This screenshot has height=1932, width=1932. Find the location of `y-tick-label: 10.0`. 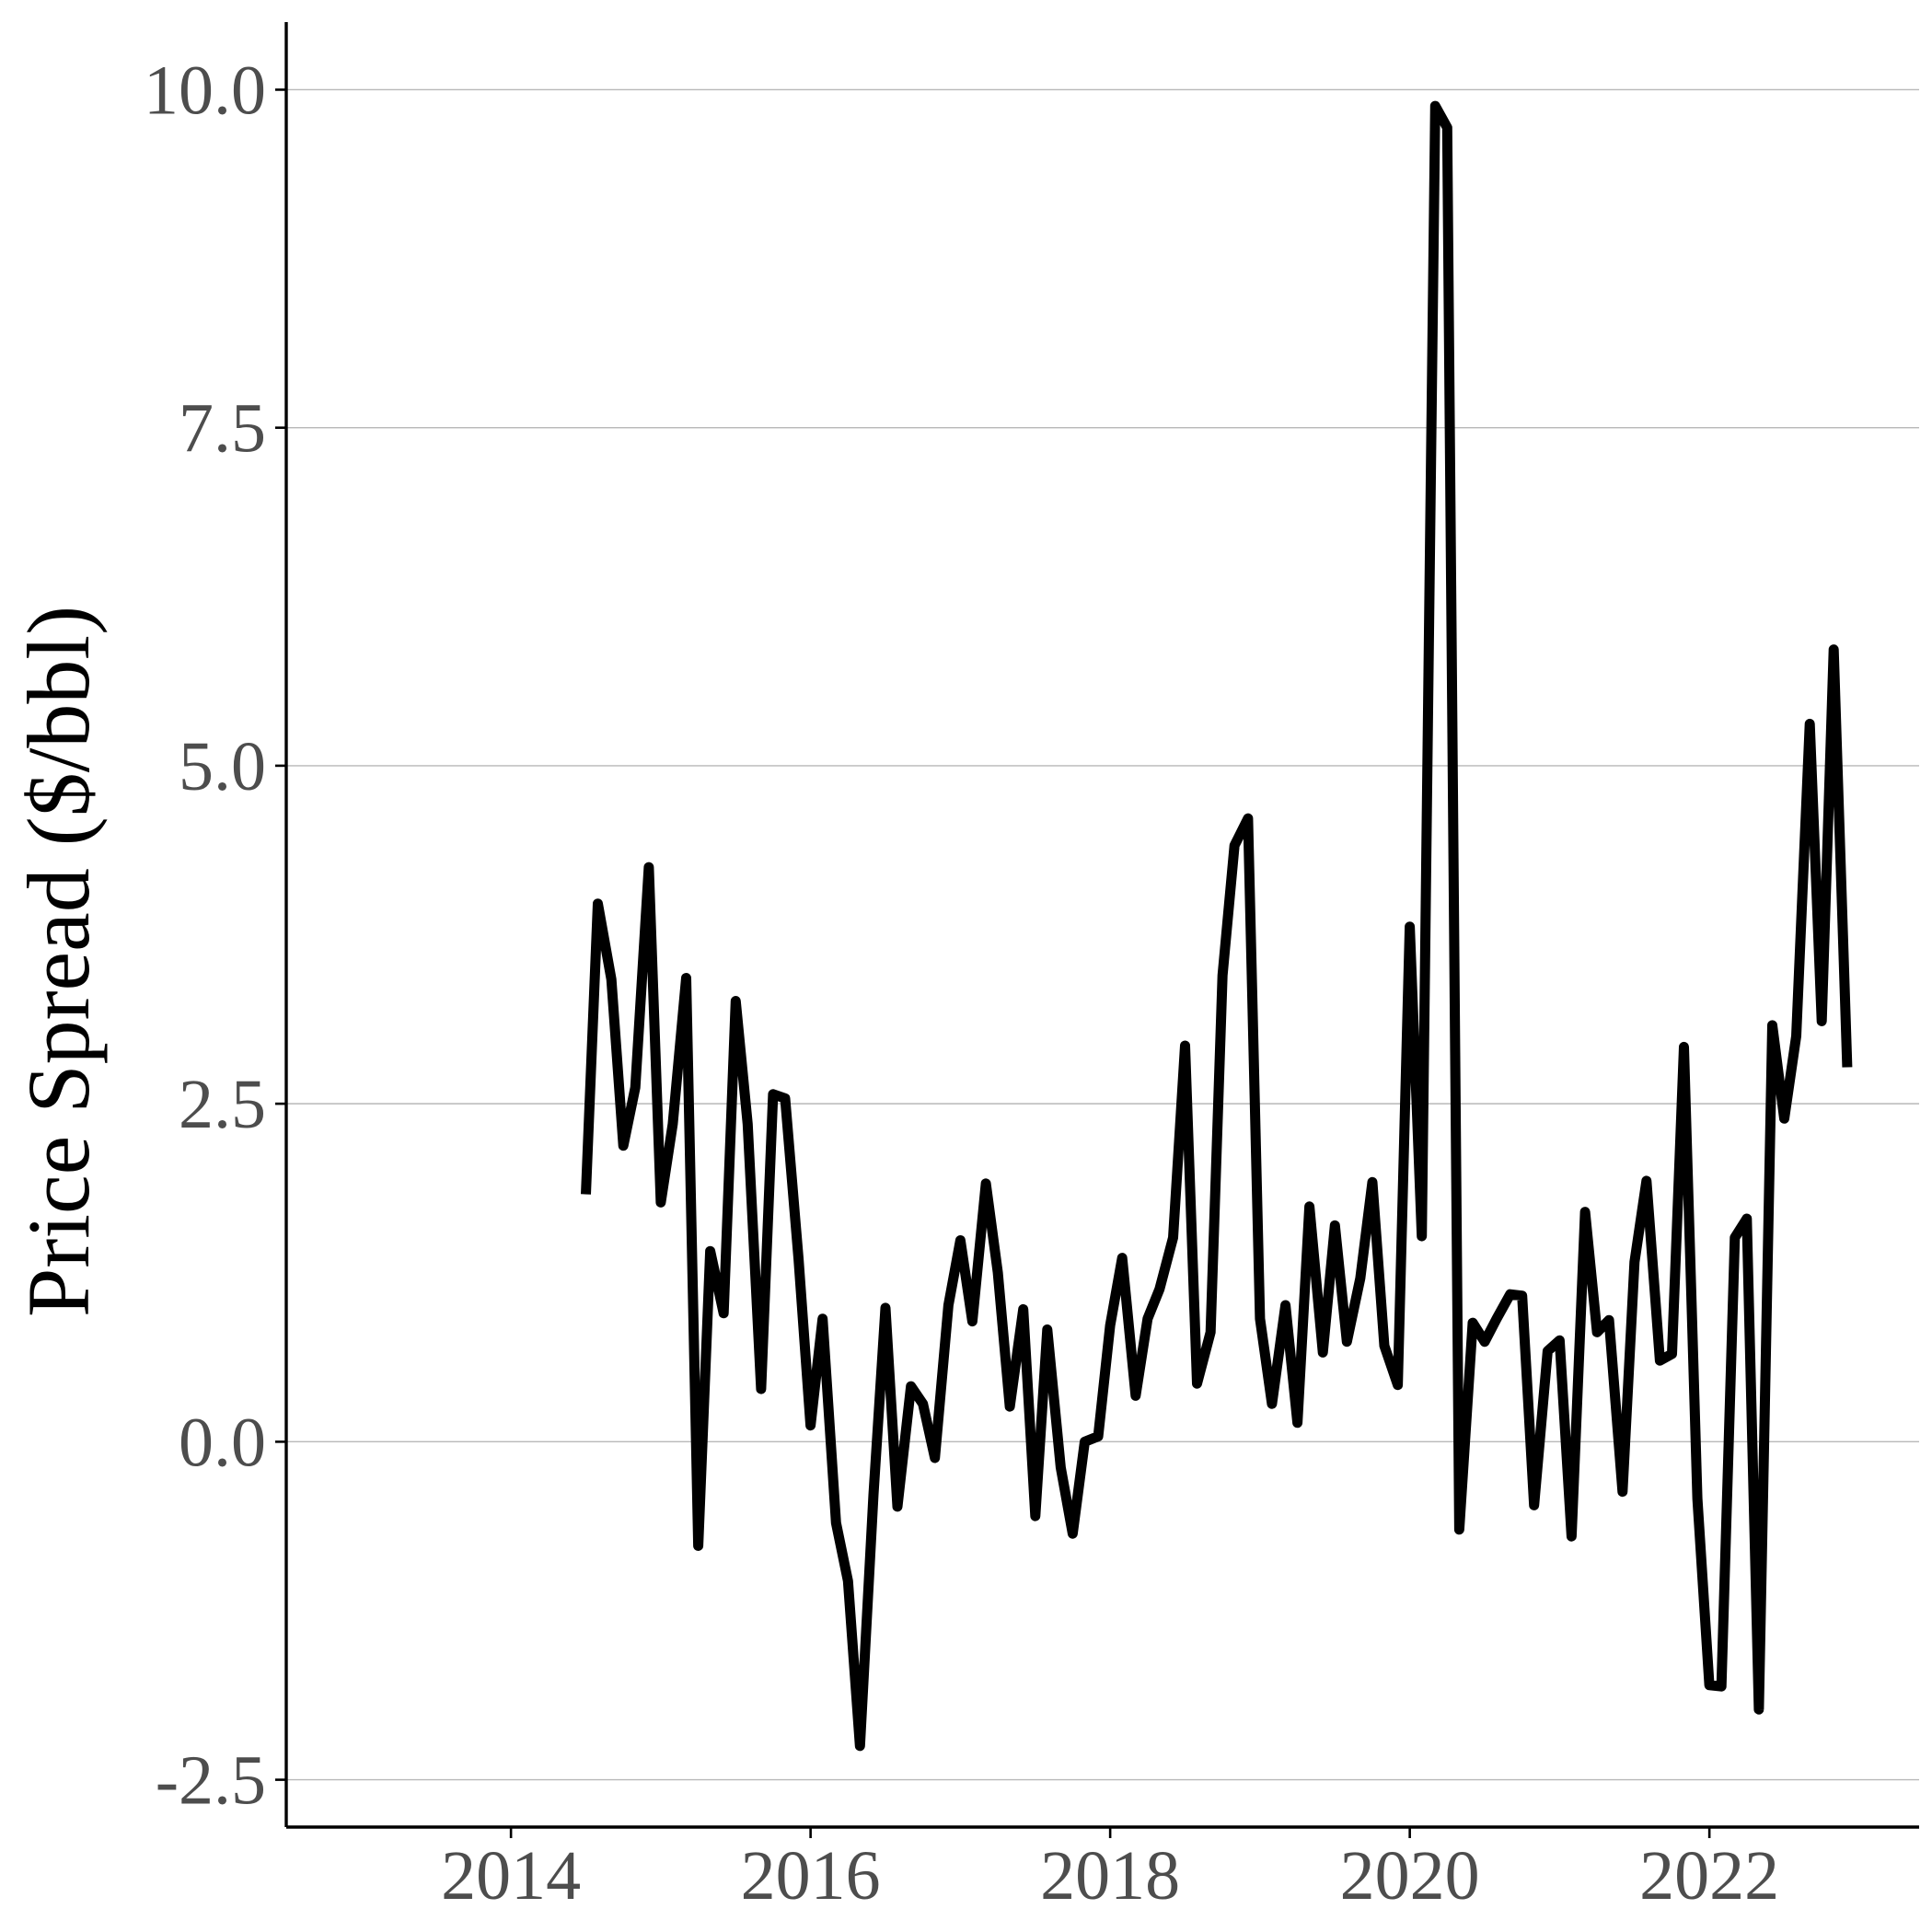

y-tick-label: 10.0 is located at coordinates (205, 91).